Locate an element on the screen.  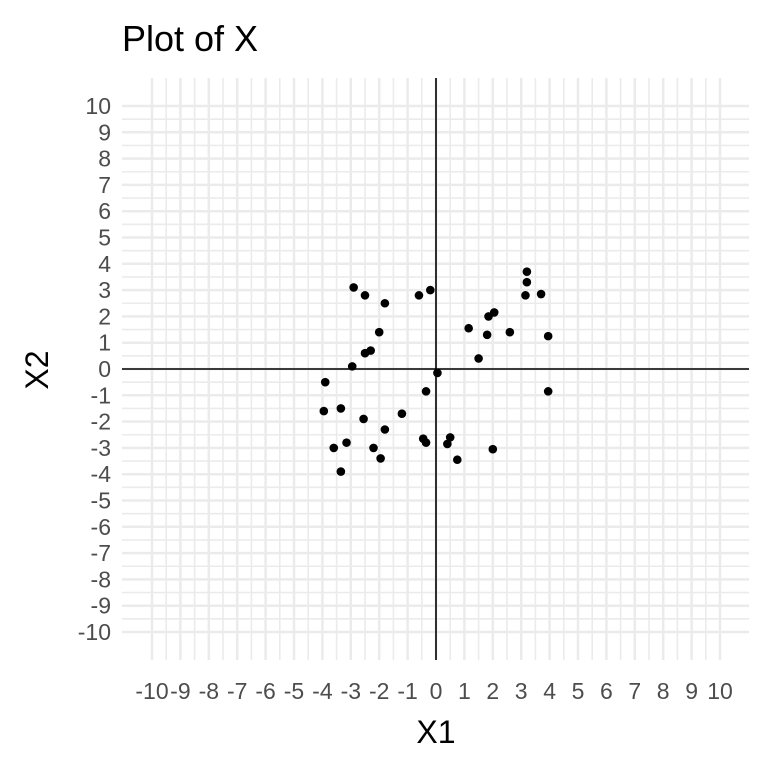
data-points is located at coordinates (436, 371).